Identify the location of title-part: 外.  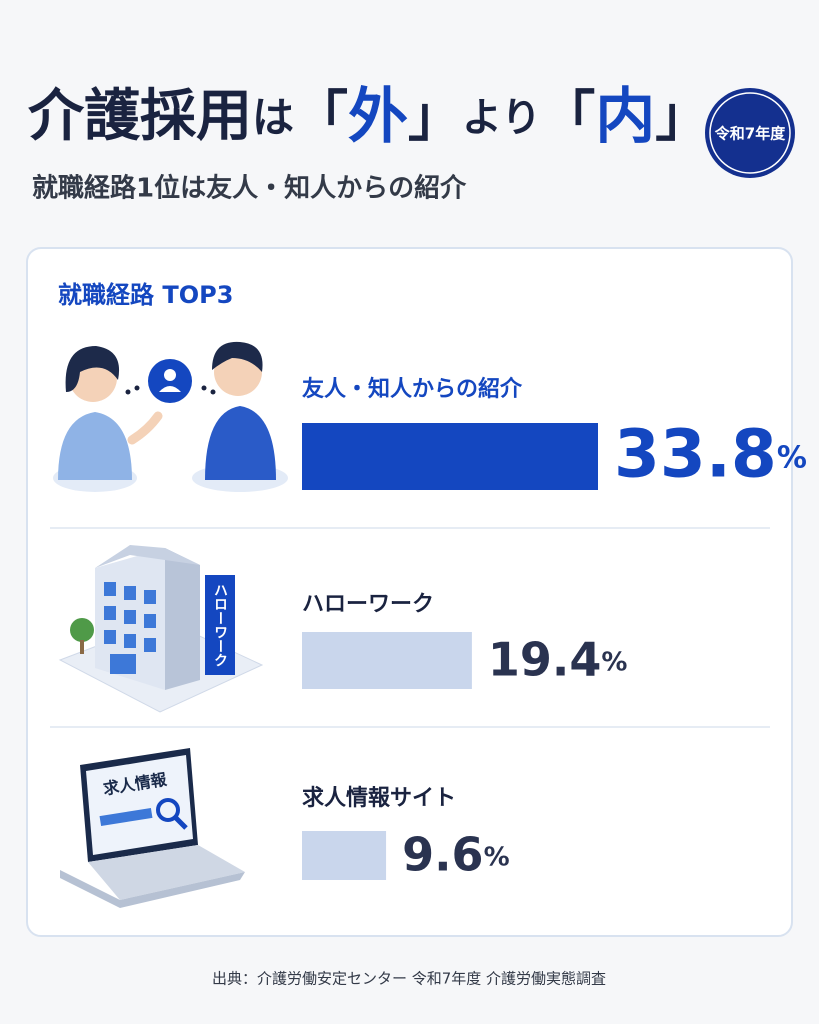
(378, 117).